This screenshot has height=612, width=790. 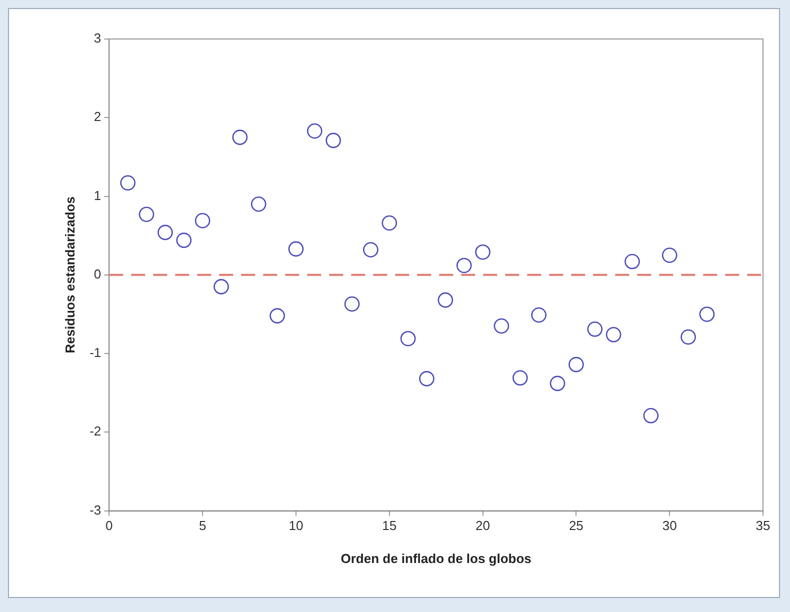 I want to click on y-tick-label: -1, so click(x=96, y=352).